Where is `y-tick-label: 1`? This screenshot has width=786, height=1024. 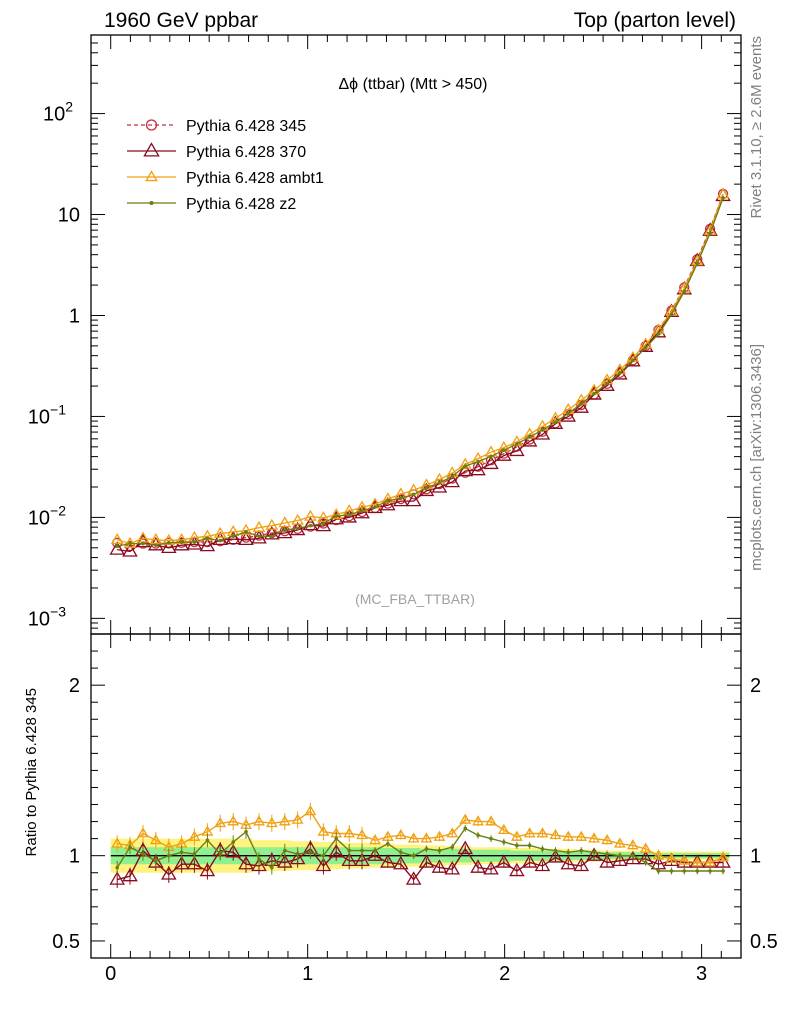 y-tick-label: 1 is located at coordinates (74, 316).